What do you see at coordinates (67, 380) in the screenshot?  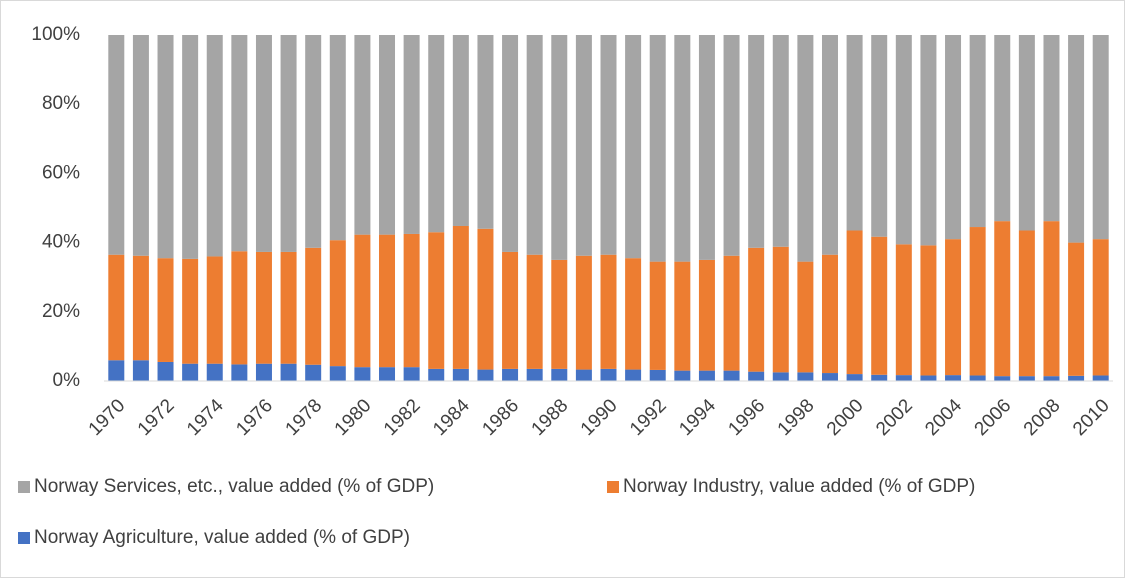 I see `y-tick-label: 0%` at bounding box center [67, 380].